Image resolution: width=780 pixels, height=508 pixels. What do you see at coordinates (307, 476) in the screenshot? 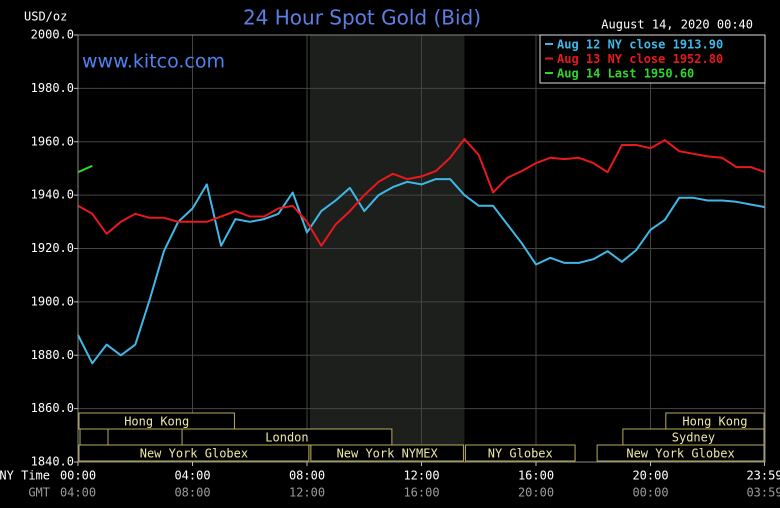
I see `x-tick-label: 08:00` at bounding box center [307, 476].